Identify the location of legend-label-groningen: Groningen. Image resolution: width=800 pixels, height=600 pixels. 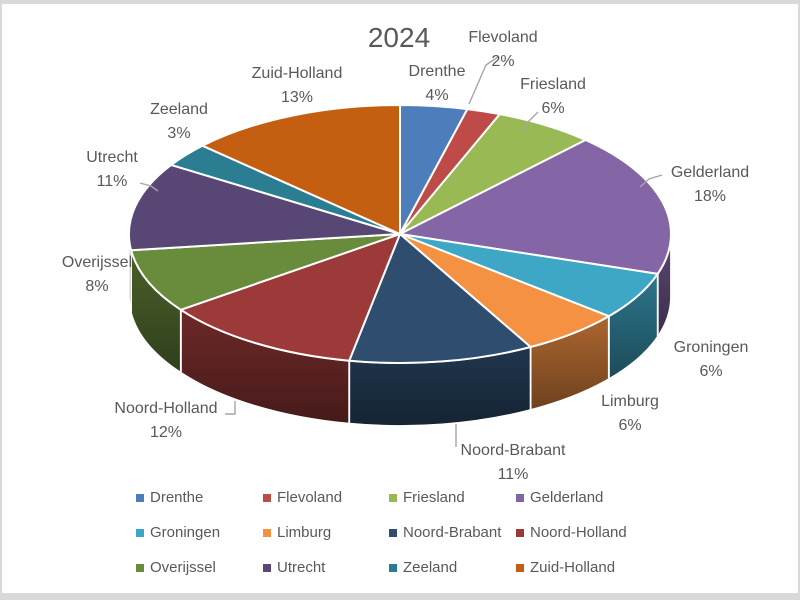
(185, 532).